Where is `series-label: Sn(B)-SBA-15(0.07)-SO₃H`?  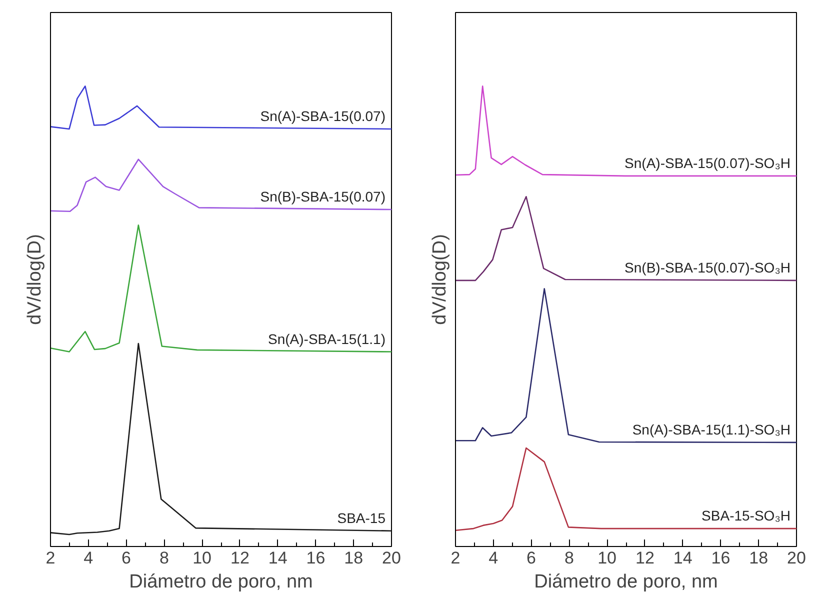
series-label: Sn(B)-SBA-15(0.07)-SO₃H is located at coordinates (707, 267).